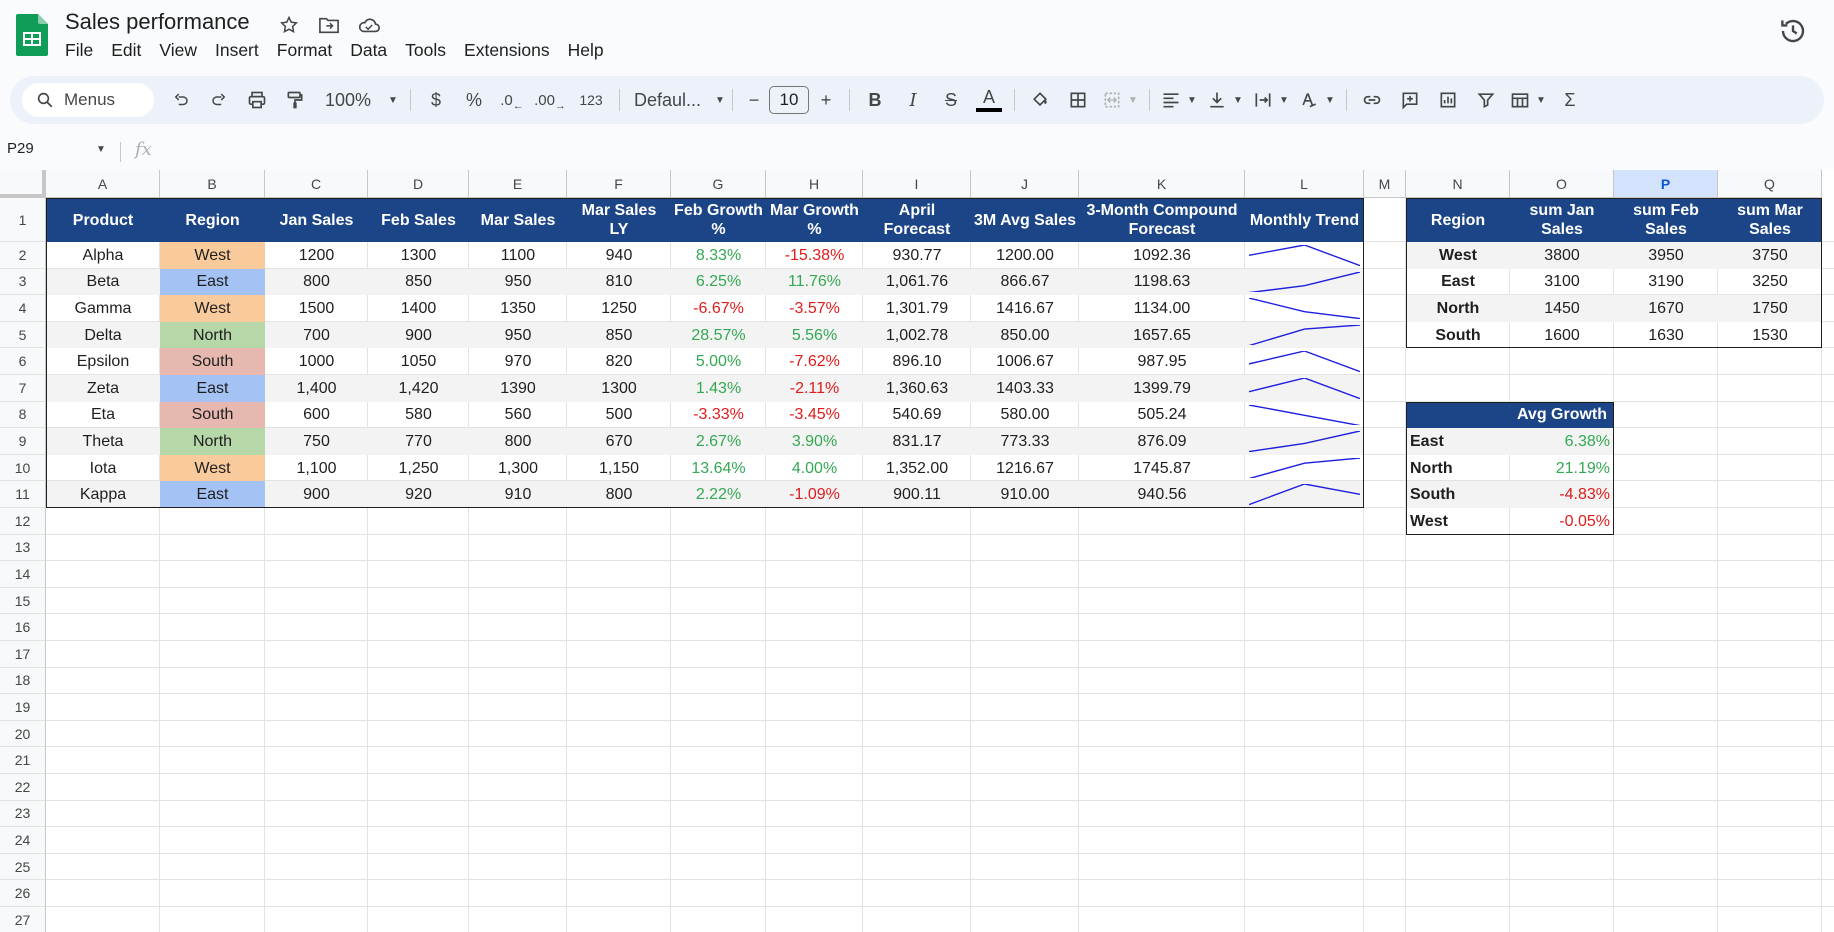 Image resolution: width=1834 pixels, height=932 pixels. Describe the element at coordinates (1770, 184) in the screenshot. I see `column-header-q: Q` at that location.